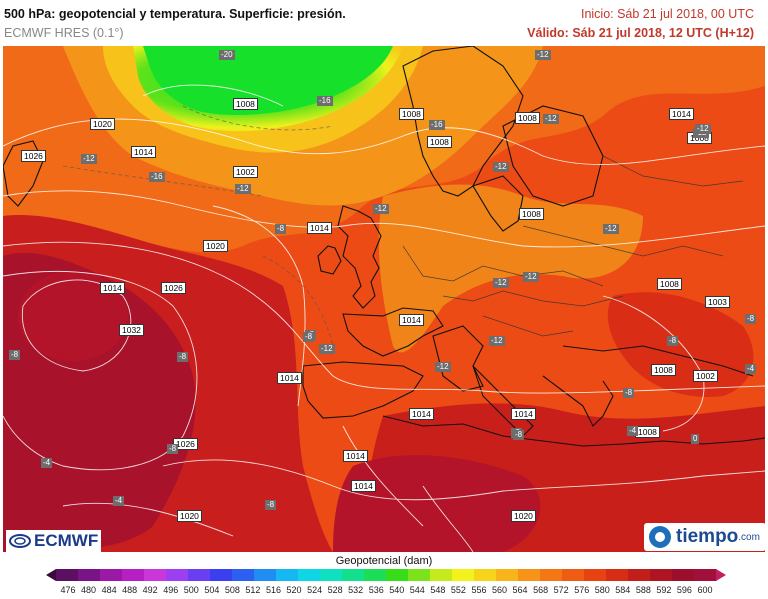  I want to click on colorbar-tick-label: 512, so click(253, 590).